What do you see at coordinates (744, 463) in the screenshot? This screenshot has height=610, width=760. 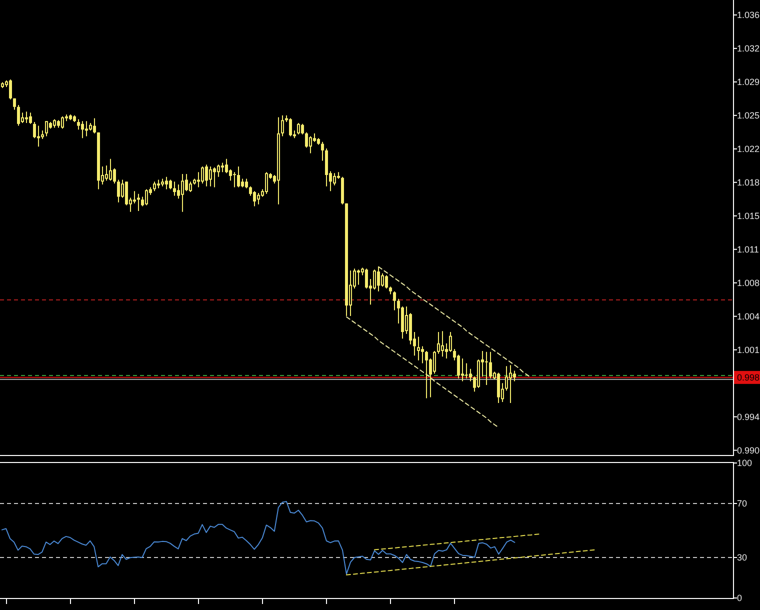 I see `y-tick-label: 100` at bounding box center [744, 463].